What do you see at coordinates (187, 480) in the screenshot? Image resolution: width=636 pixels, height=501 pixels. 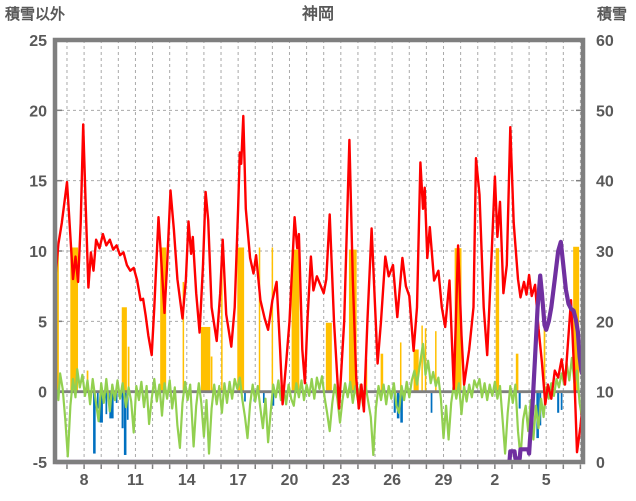 I see `x-axis-tick-label: 14` at bounding box center [187, 480].